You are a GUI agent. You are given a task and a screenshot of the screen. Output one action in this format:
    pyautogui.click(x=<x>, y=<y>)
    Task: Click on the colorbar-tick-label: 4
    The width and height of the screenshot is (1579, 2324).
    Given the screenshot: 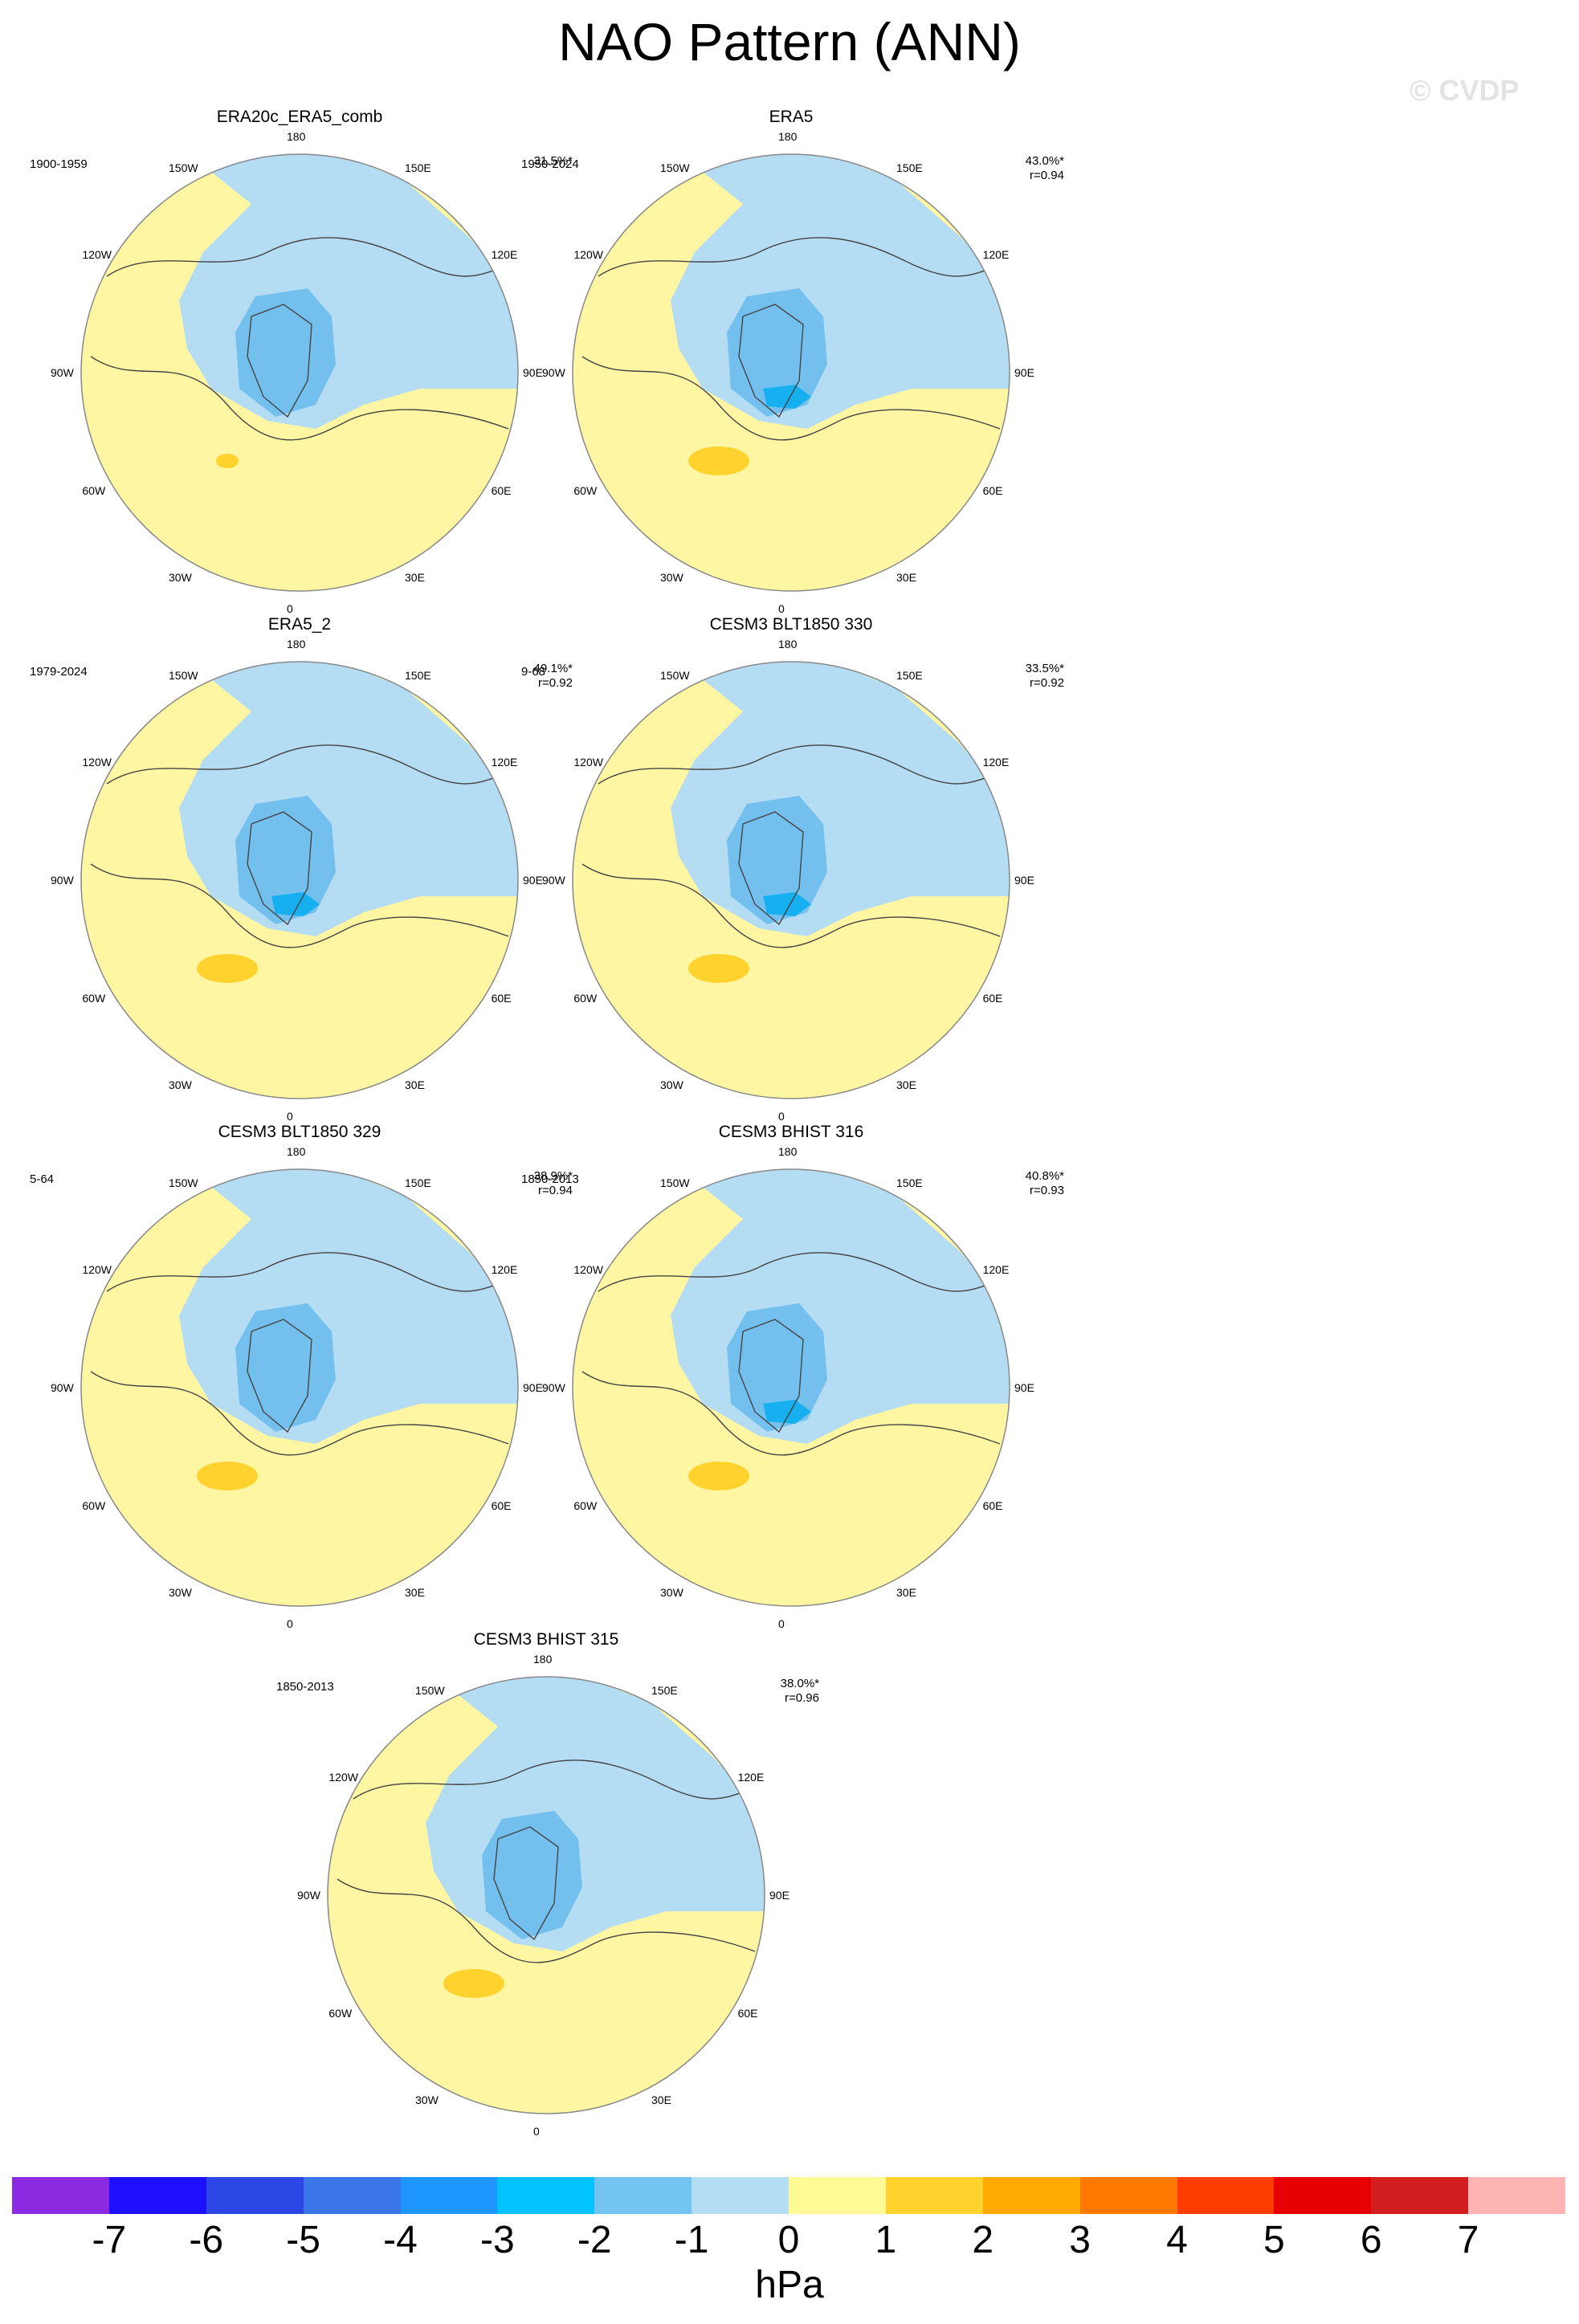 What is the action you would take?
    pyautogui.click(x=1177, y=2240)
    